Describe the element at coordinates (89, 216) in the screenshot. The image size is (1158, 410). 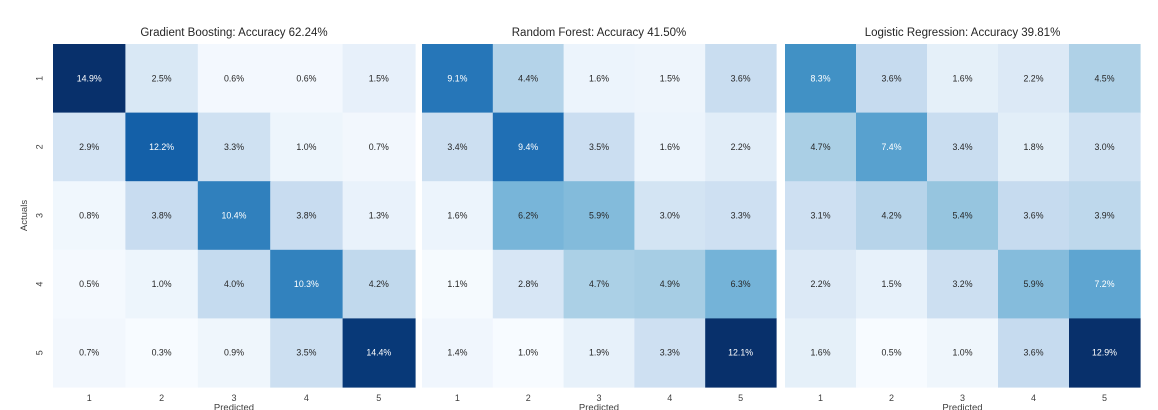
I see `cell-value-label: 0.8%` at that location.